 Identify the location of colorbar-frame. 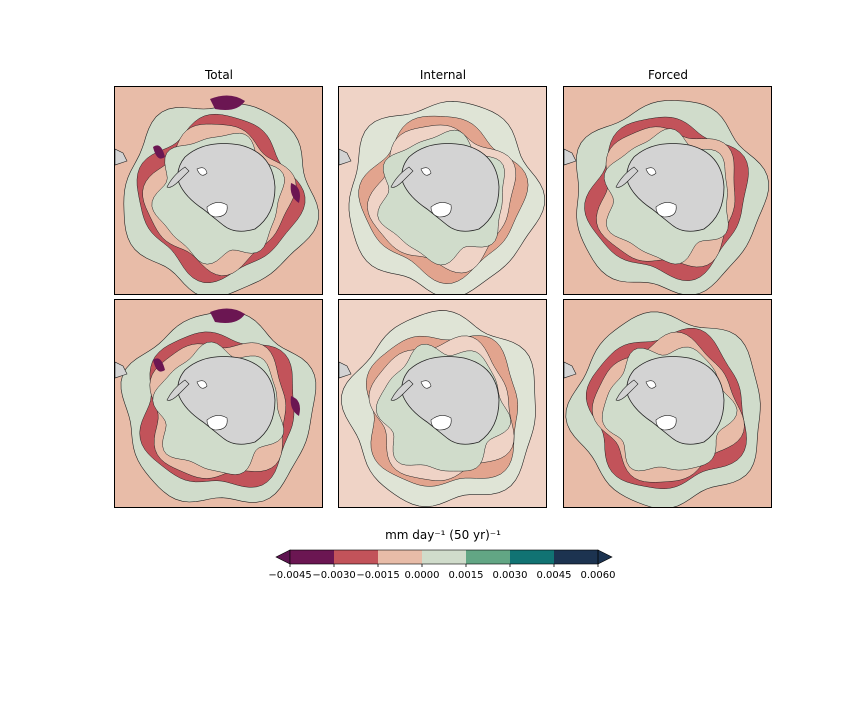
(444, 557).